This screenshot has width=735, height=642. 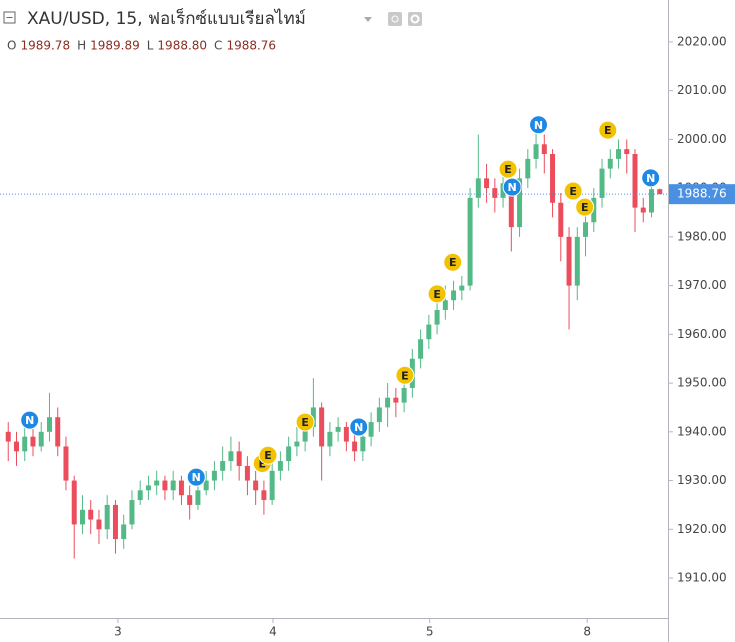 I want to click on y-tick-label: 2010.00, so click(x=702, y=90).